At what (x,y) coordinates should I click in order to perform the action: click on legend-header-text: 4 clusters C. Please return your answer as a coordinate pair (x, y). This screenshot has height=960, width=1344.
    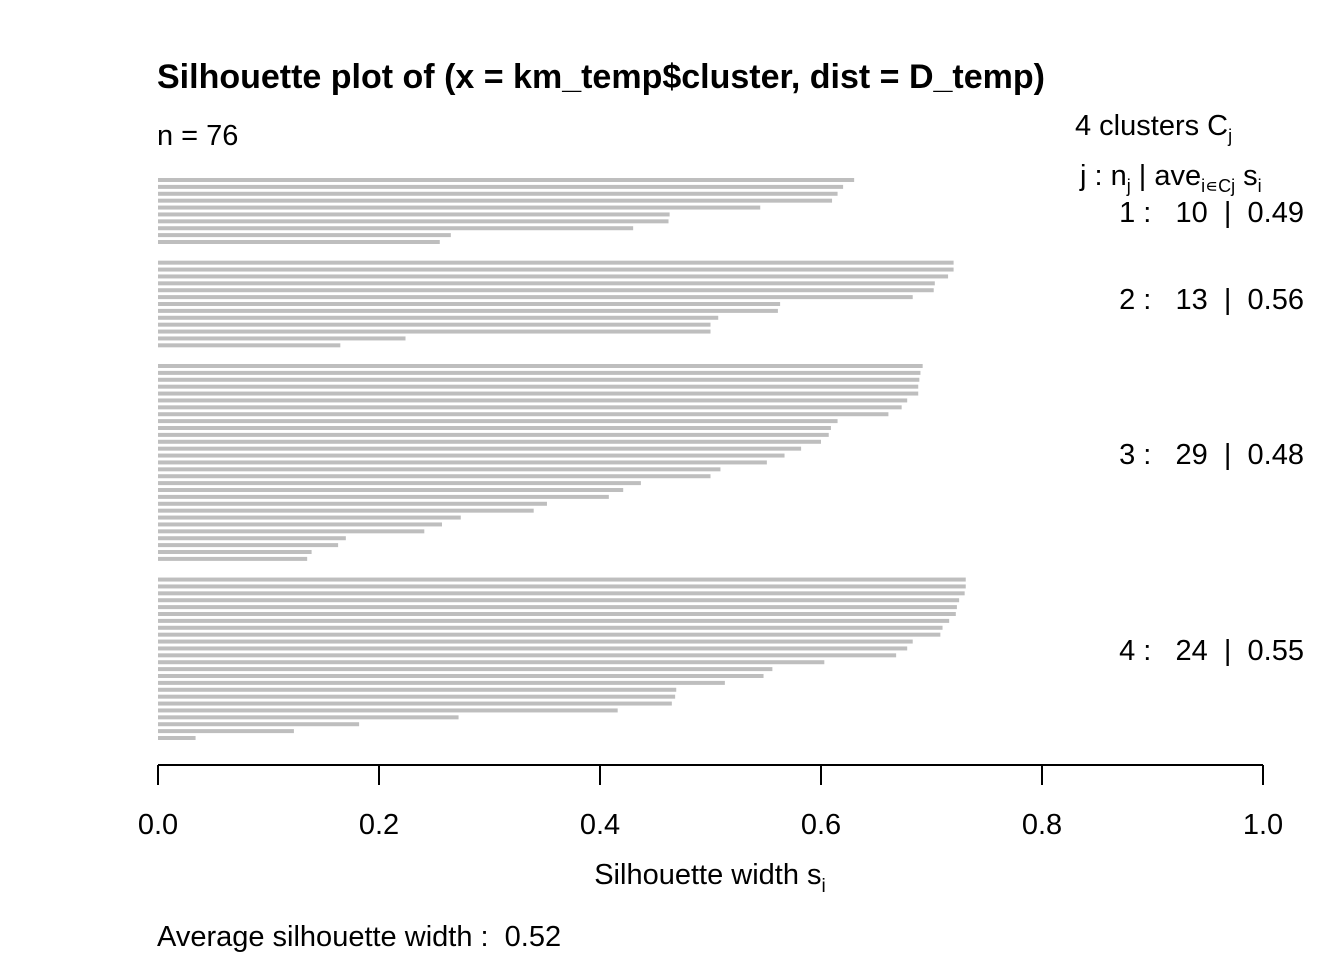
    Looking at the image, I should click on (1152, 126).